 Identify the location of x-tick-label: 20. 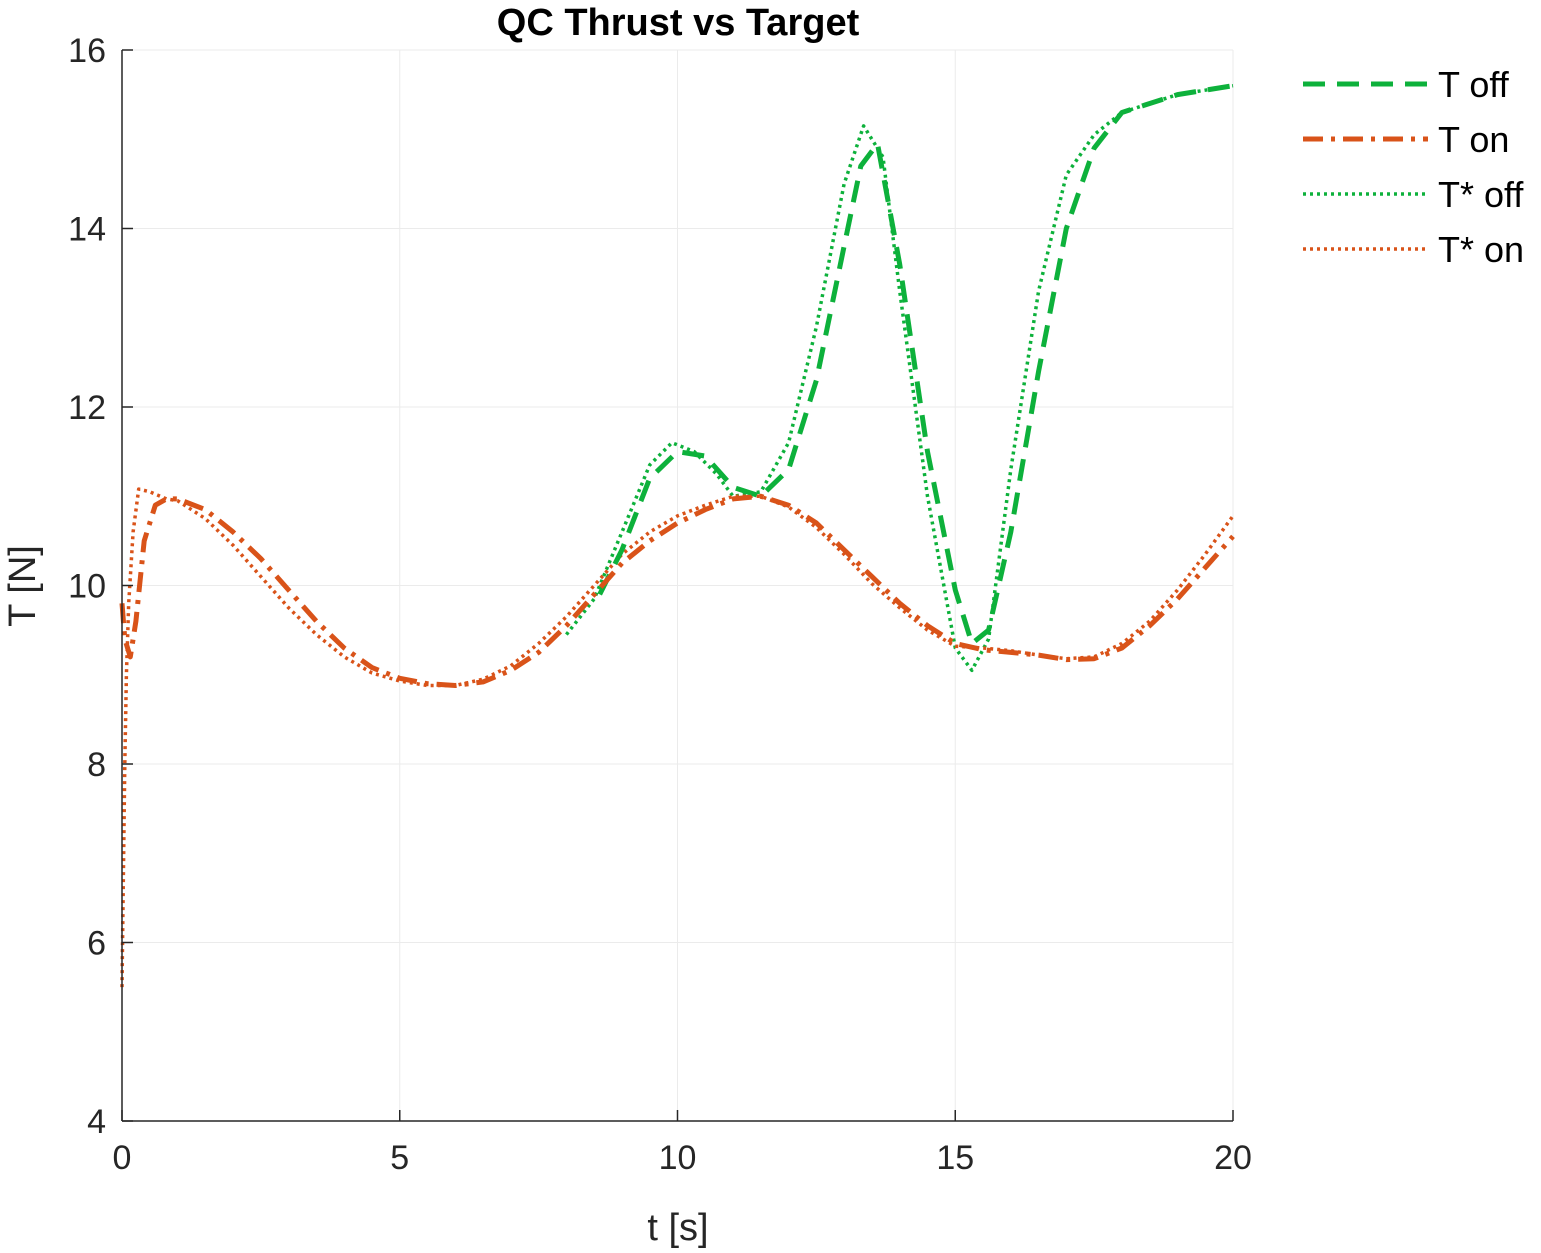
(1233, 1158).